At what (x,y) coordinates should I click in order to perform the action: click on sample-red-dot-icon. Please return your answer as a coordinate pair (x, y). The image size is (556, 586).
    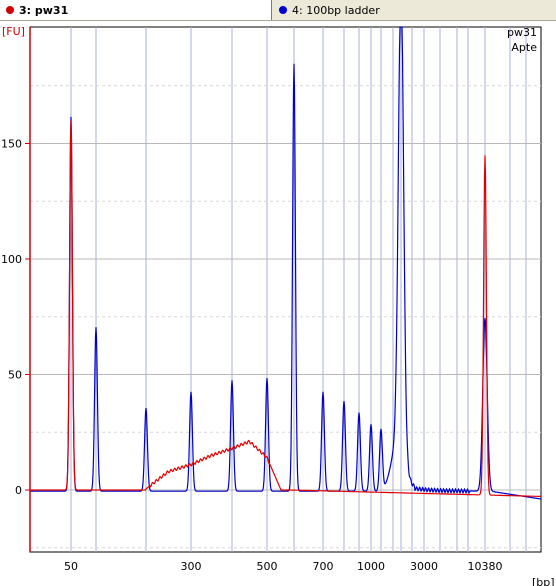
    Looking at the image, I should click on (10, 10).